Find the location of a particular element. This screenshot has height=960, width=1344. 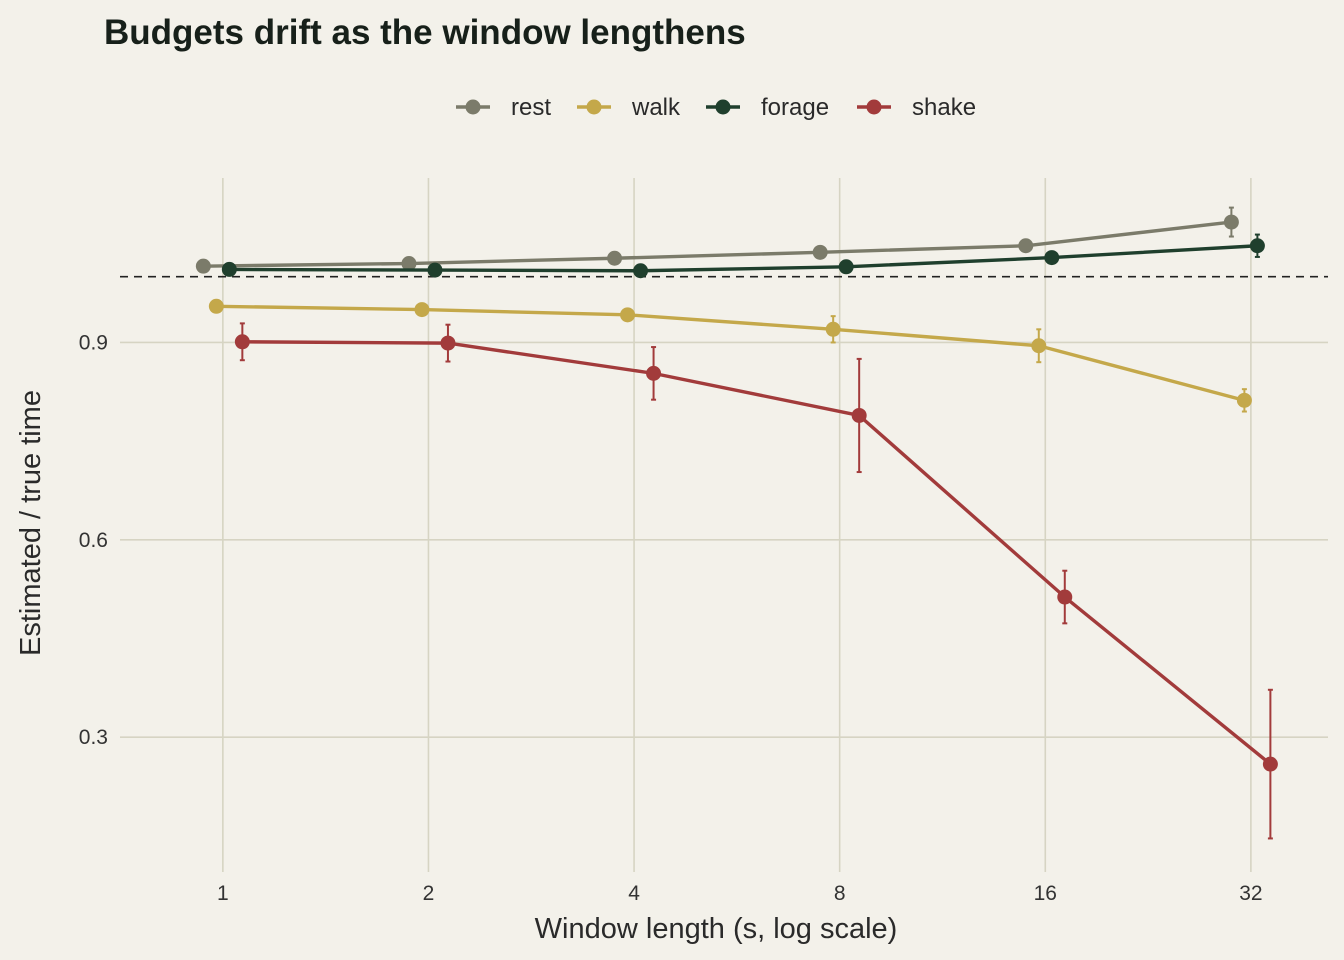

legend-item-forage: forage is located at coordinates (767, 107).